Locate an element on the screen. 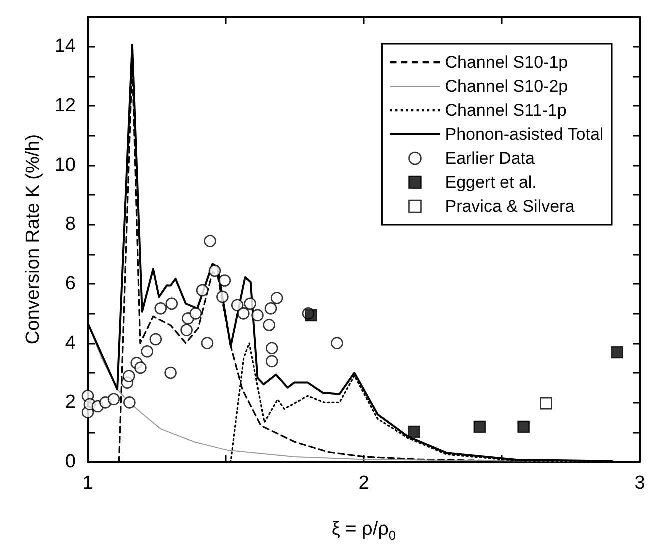 The height and width of the screenshot is (548, 662). x-tick-label: 3 is located at coordinates (640, 483).